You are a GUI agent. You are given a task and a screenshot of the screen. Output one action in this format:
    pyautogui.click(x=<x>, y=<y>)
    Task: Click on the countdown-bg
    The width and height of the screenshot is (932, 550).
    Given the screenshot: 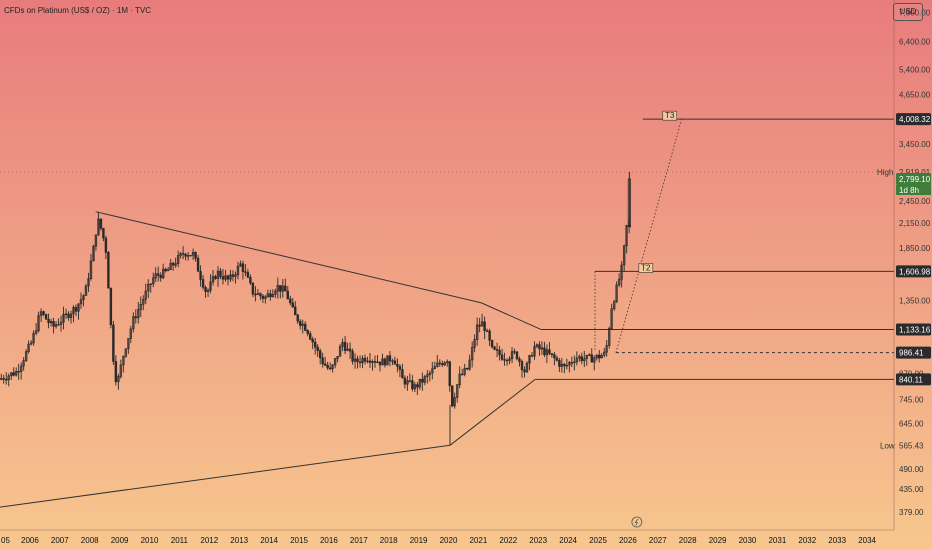 What is the action you would take?
    pyautogui.click(x=913, y=189)
    